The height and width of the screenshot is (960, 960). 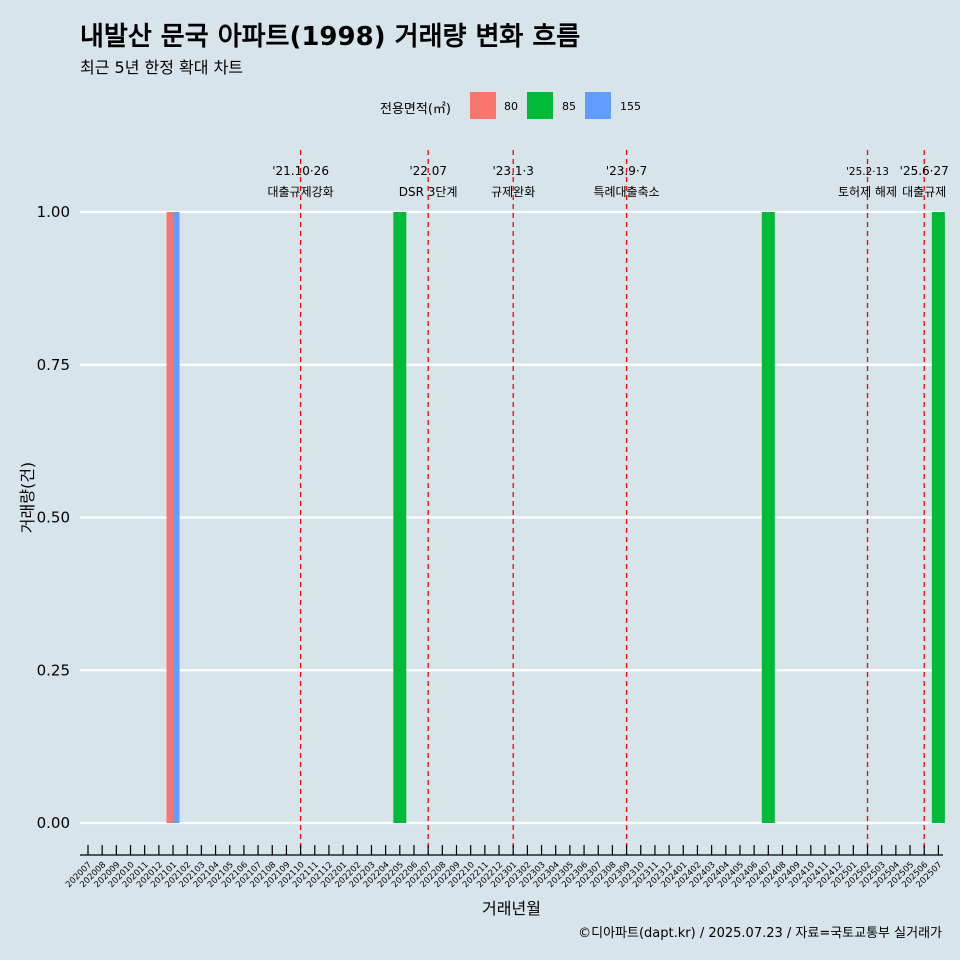 What do you see at coordinates (511, 106) in the screenshot?
I see `legend-label-80: 80` at bounding box center [511, 106].